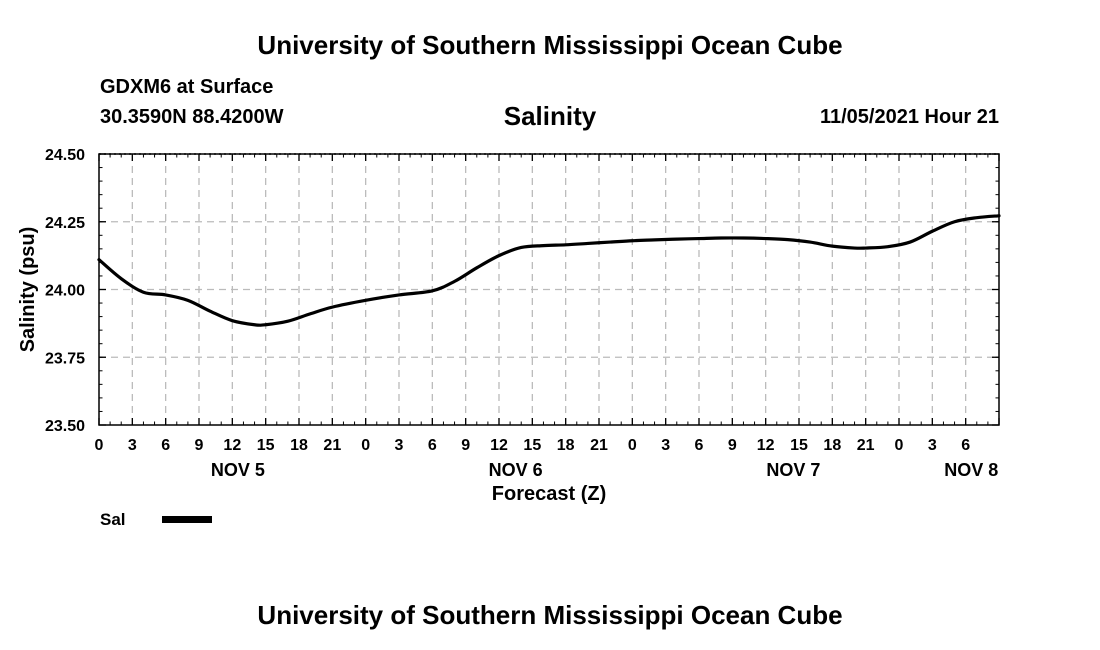 This screenshot has height=650, width=1100. What do you see at coordinates (971, 470) in the screenshot?
I see `day-label: NOV 8` at bounding box center [971, 470].